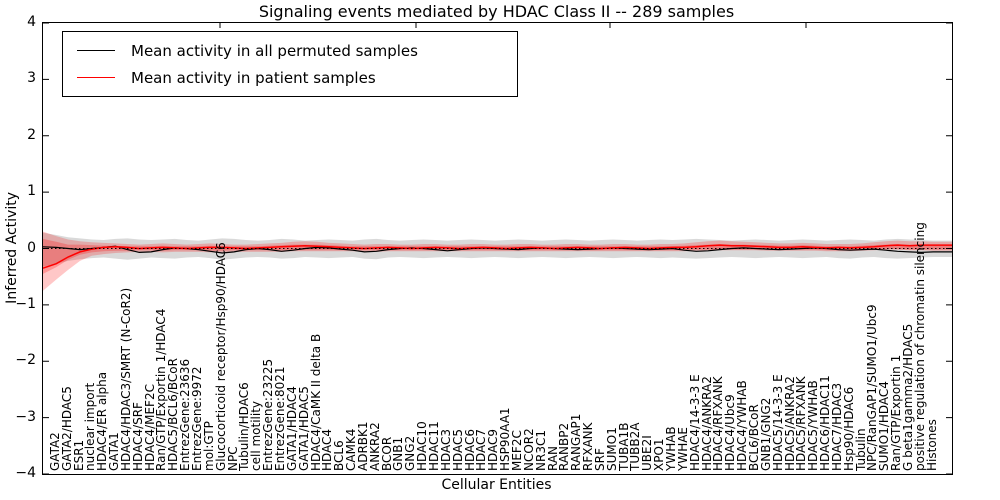 The width and height of the screenshot is (1000, 500). I want to click on legend-item-patient: Mean activity in patient samples, so click(290, 77).